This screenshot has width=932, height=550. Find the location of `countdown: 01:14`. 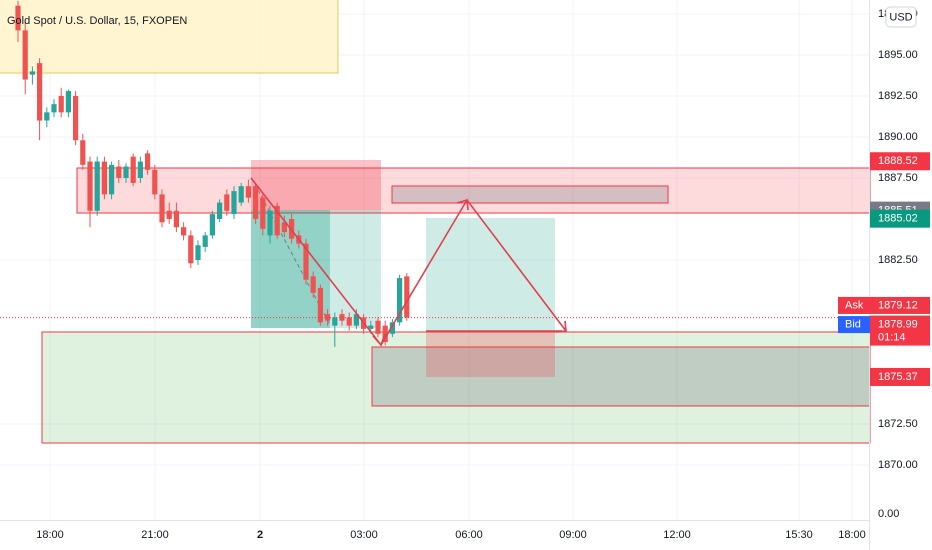

countdown: 01:14 is located at coordinates (892, 337).